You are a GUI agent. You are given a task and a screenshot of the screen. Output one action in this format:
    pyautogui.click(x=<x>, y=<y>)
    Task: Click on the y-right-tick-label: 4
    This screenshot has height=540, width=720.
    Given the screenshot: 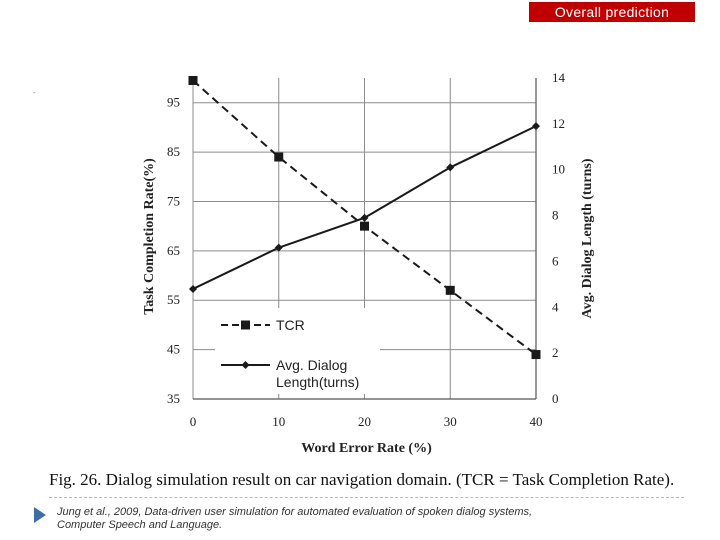 What is the action you would take?
    pyautogui.click(x=555, y=306)
    